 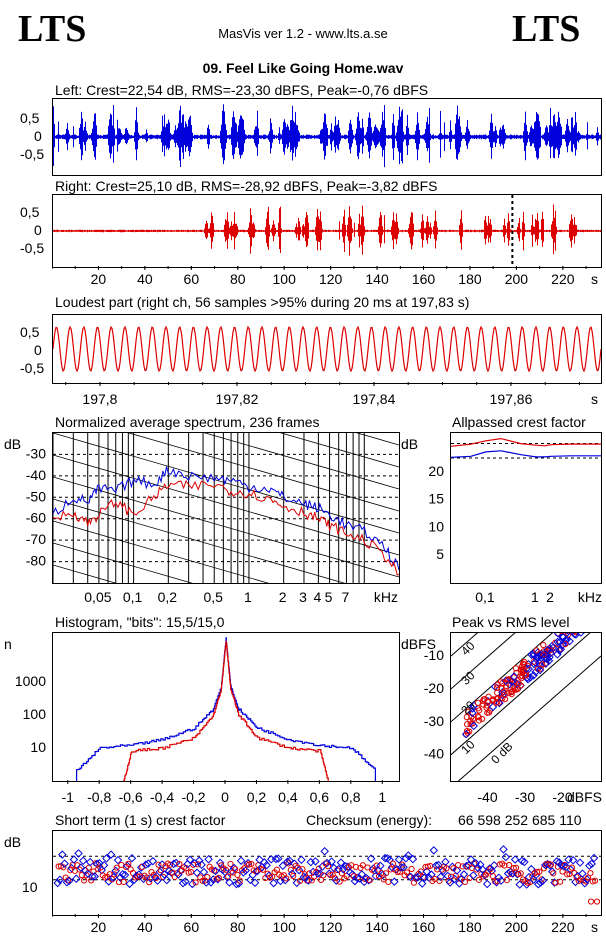 I want to click on spectrum-series-right, so click(x=226, y=527).